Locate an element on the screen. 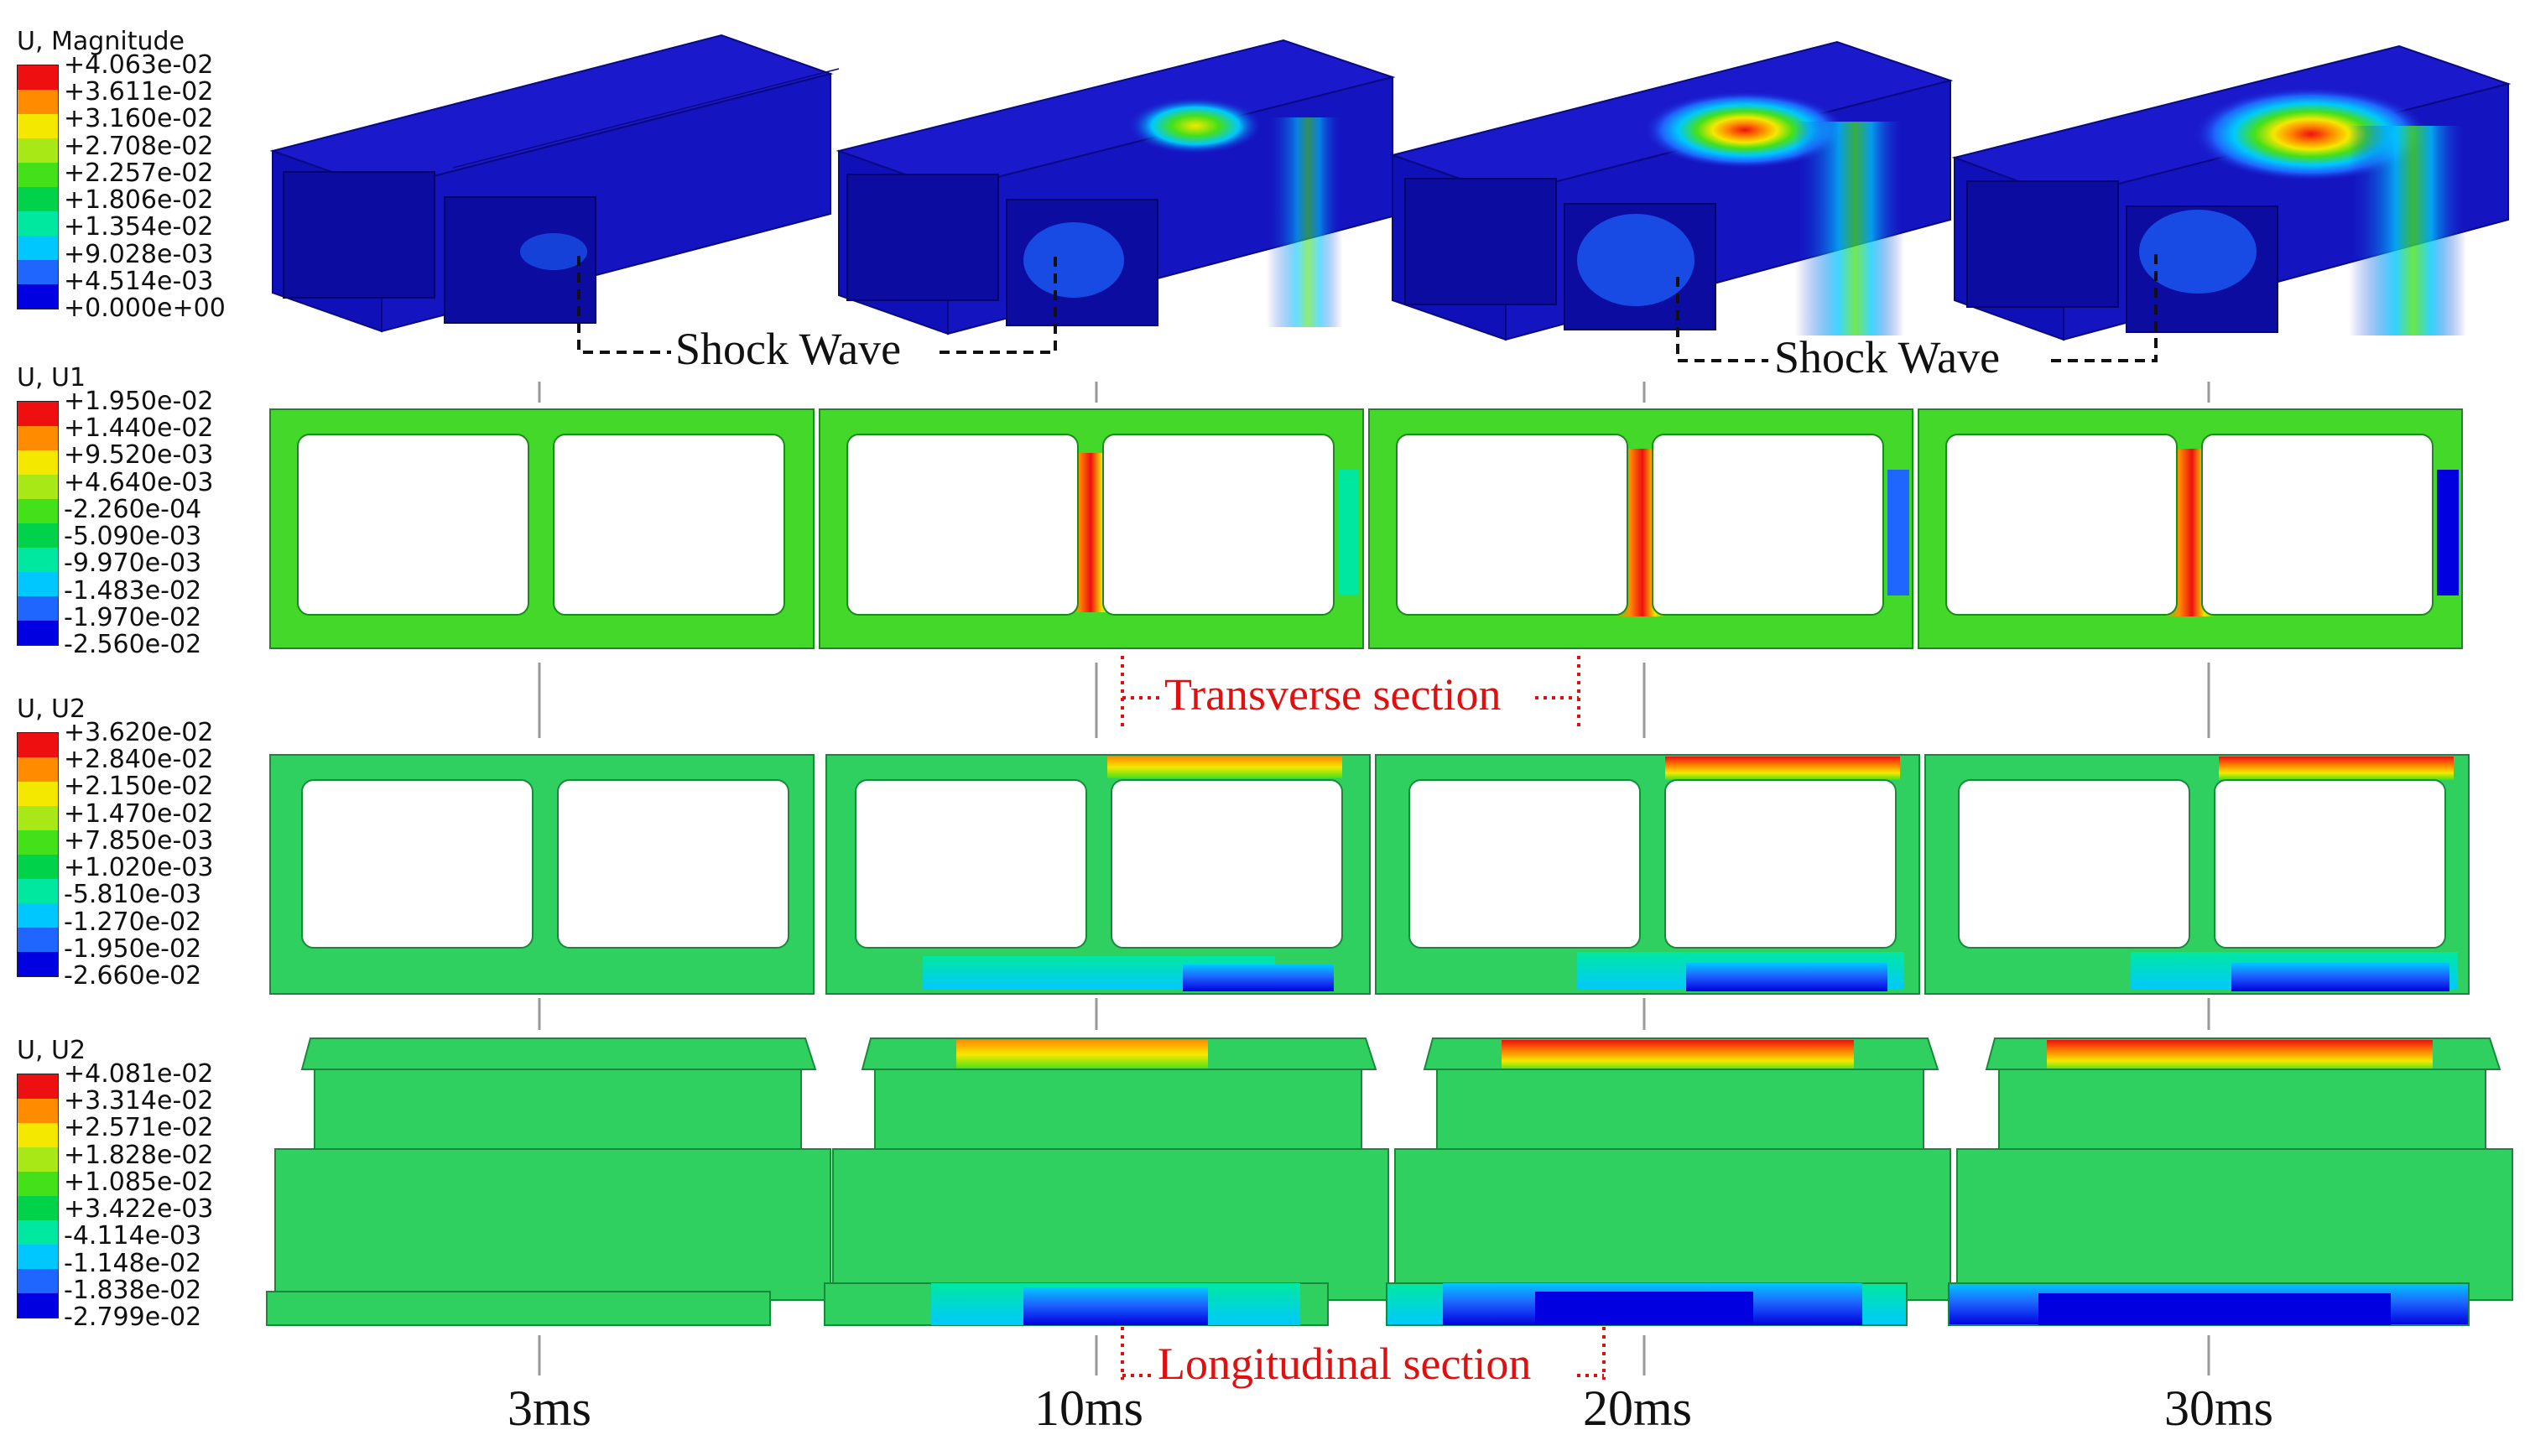 Image resolution: width=2530 pixels, height=1456 pixels. legend-title: U, Magnitude is located at coordinates (101, 42).